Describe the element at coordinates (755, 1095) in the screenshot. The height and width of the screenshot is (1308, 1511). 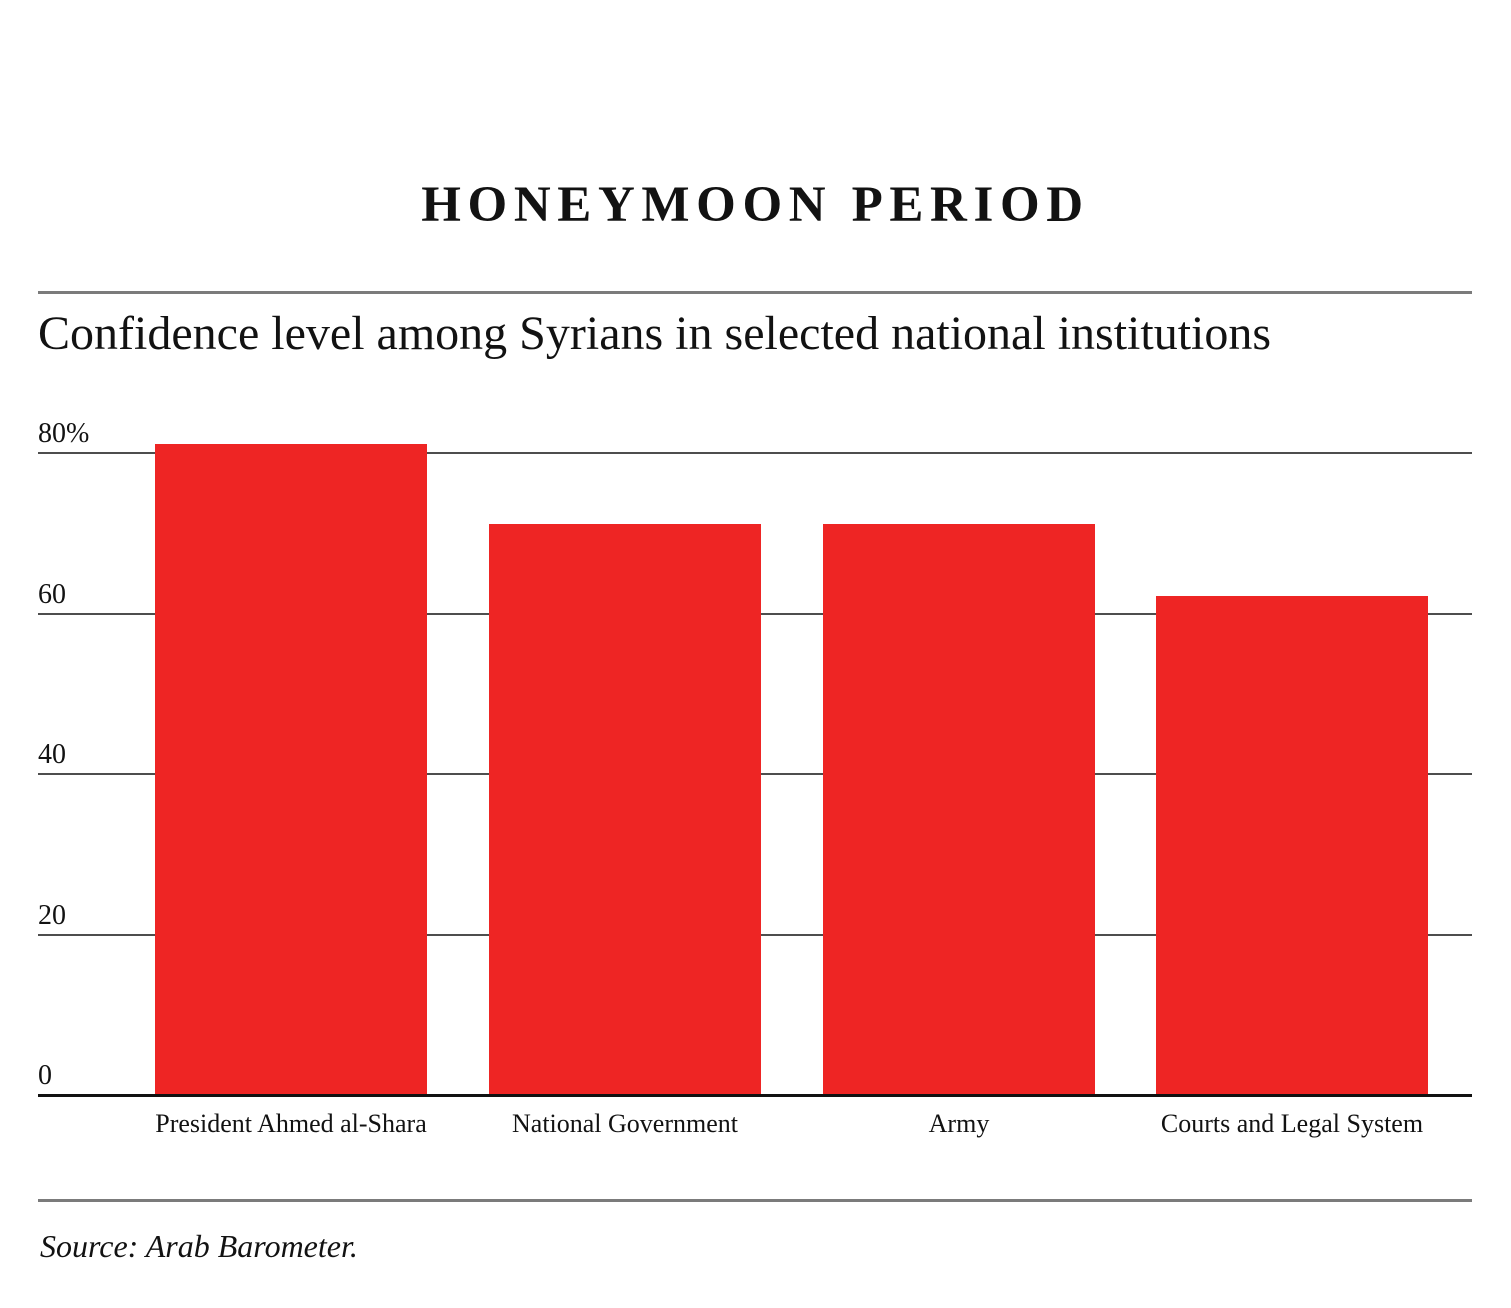
I see `x-axis-baseline` at that location.